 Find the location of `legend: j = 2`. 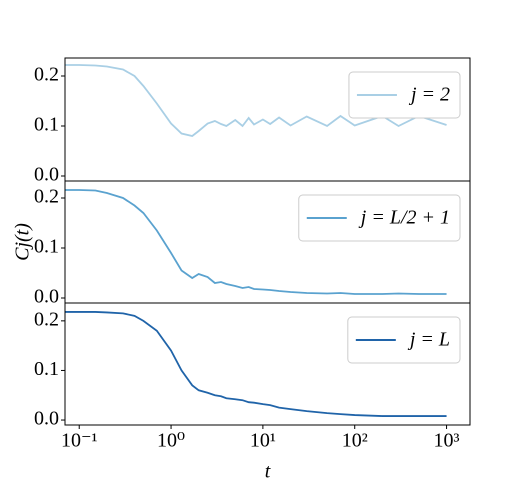

legend: j = 2 is located at coordinates (404, 95).